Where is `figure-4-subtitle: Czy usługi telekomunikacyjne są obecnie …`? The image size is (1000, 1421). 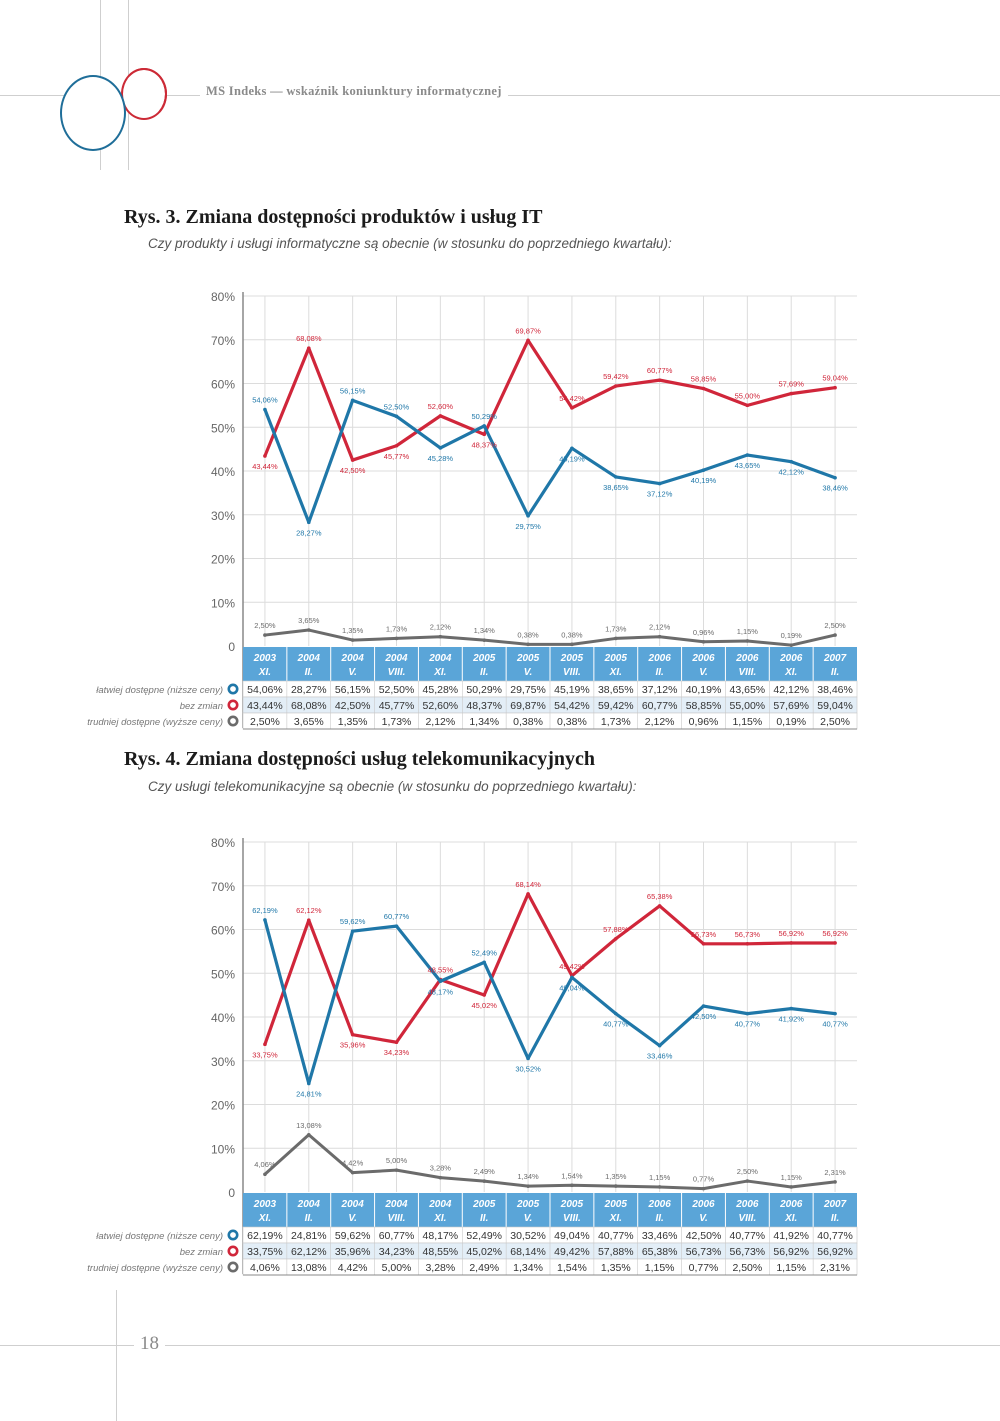 figure-4-subtitle: Czy usługi telekomunikacyjne są obecnie … is located at coordinates (392, 786).